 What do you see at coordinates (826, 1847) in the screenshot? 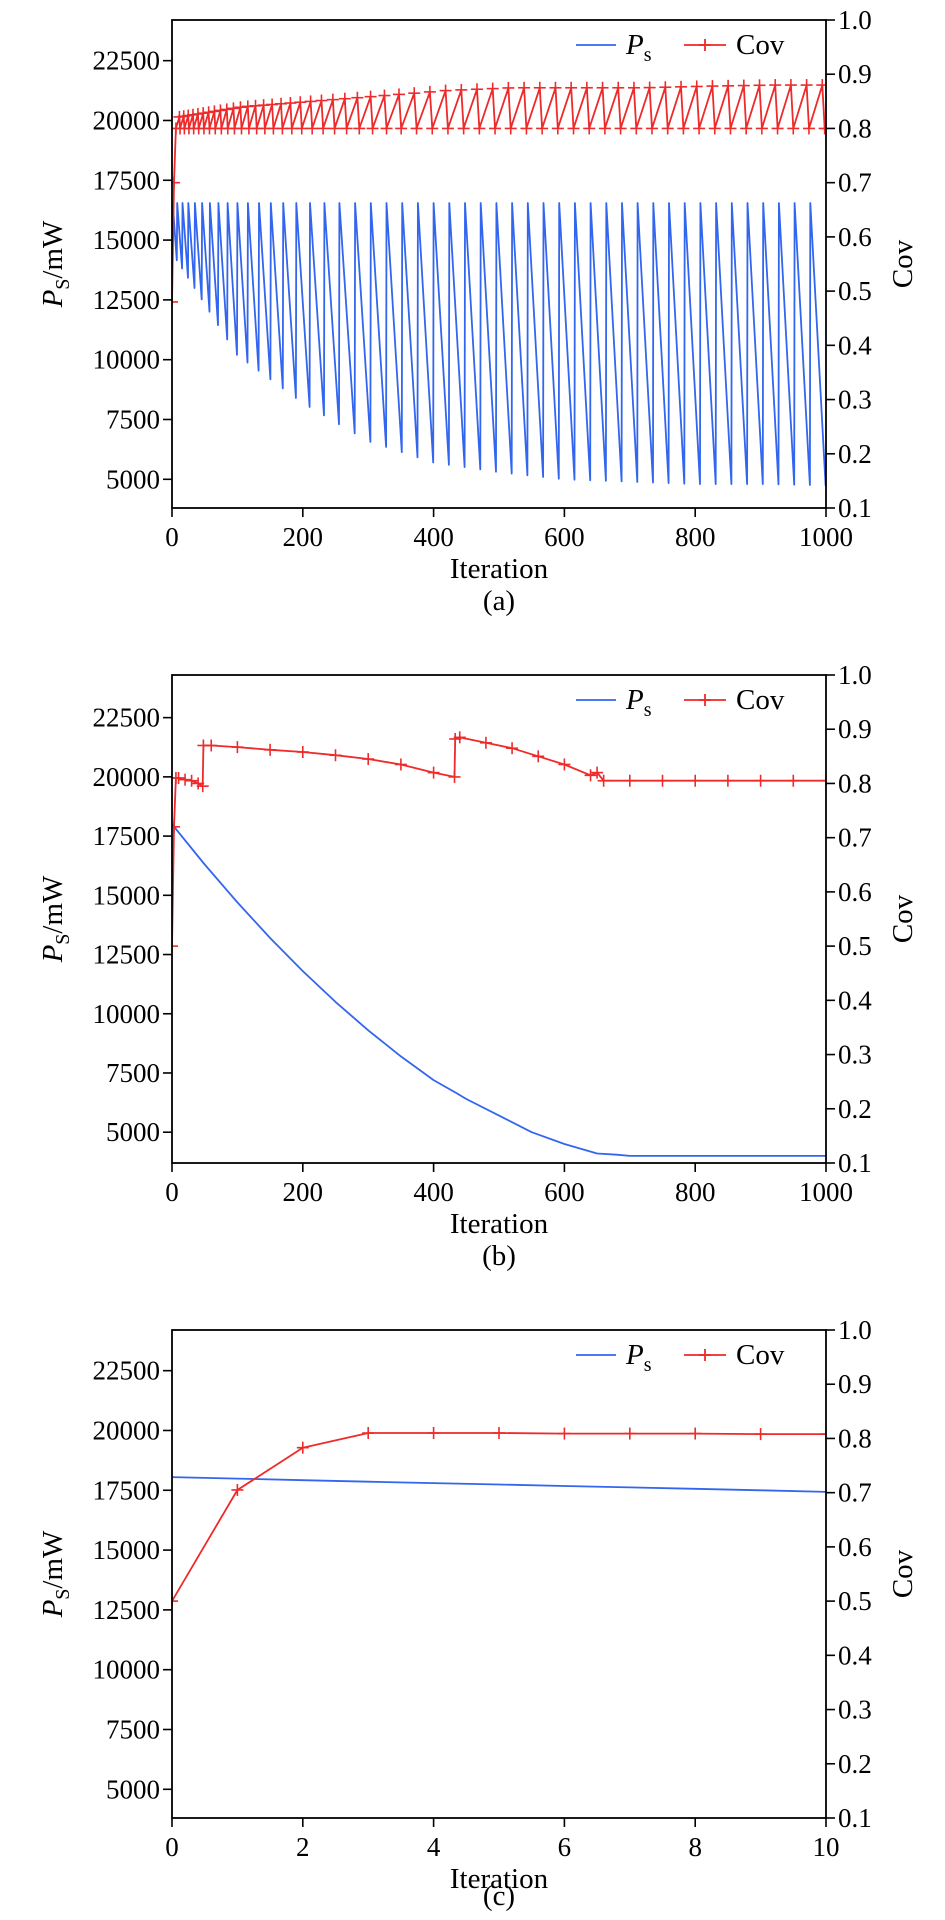
I see `x-tick-label: 10` at bounding box center [826, 1847].